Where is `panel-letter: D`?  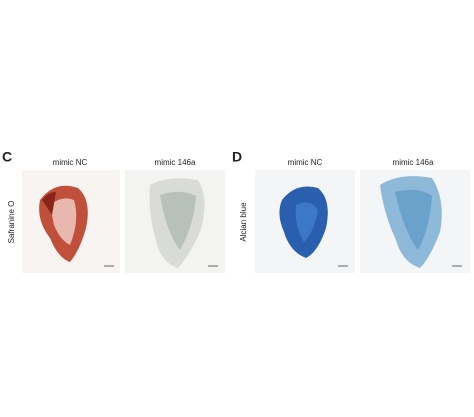
panel-letter: D is located at coordinates (237, 157).